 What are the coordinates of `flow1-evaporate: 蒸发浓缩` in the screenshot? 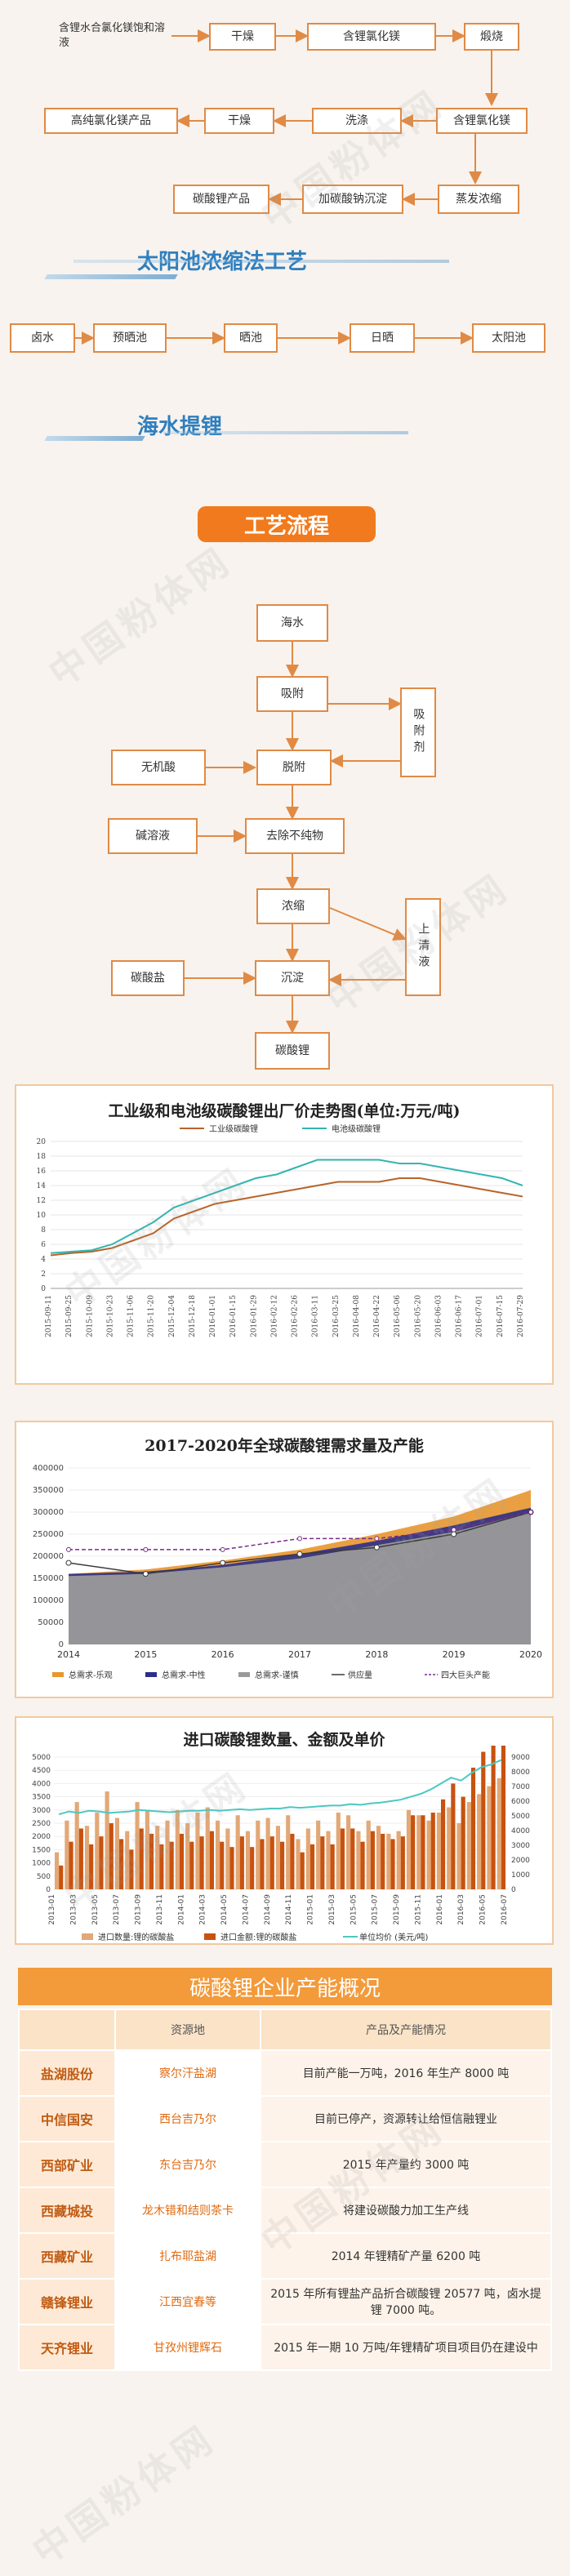 It's located at (478, 199).